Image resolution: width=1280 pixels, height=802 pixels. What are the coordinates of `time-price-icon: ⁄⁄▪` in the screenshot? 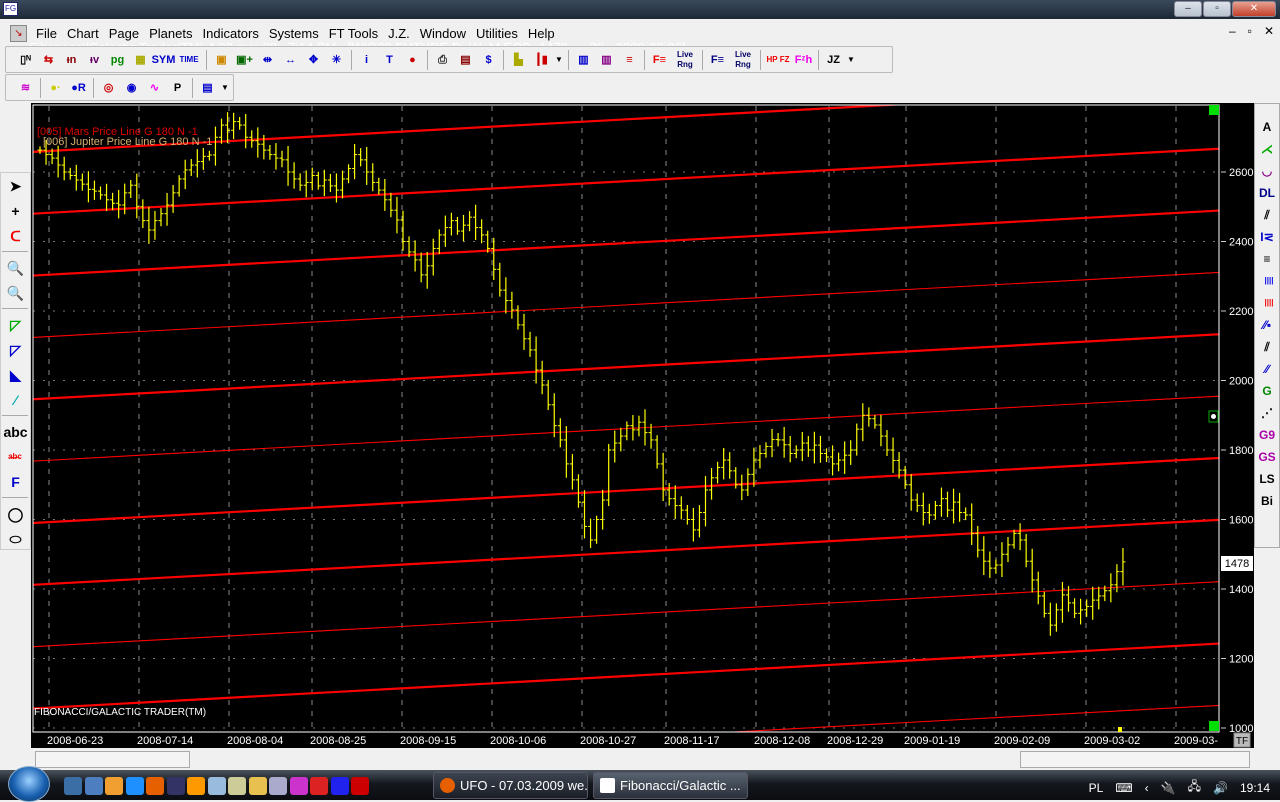 It's located at (1267, 325).